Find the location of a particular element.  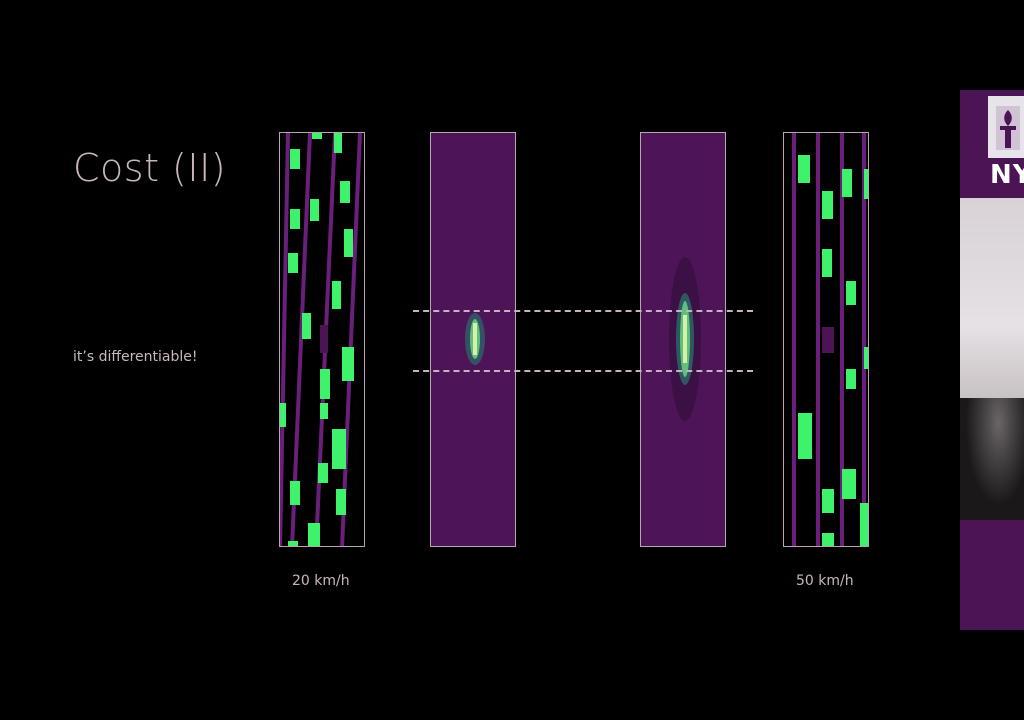

slide-title: Cost (II) is located at coordinates (150, 168).